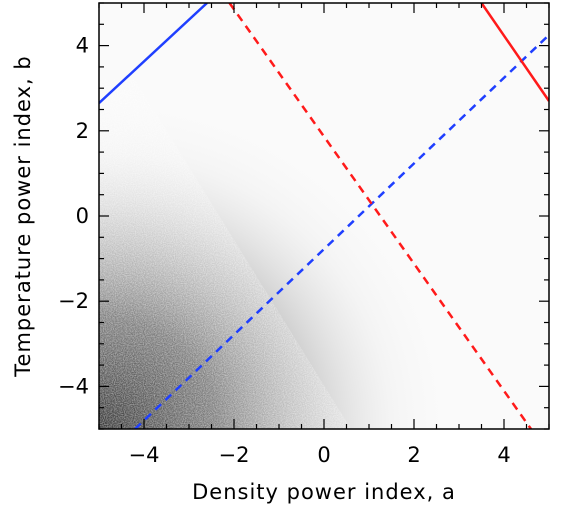 The height and width of the screenshot is (510, 564). Describe the element at coordinates (234, 455) in the screenshot. I see `x-tick-label: −2` at that location.